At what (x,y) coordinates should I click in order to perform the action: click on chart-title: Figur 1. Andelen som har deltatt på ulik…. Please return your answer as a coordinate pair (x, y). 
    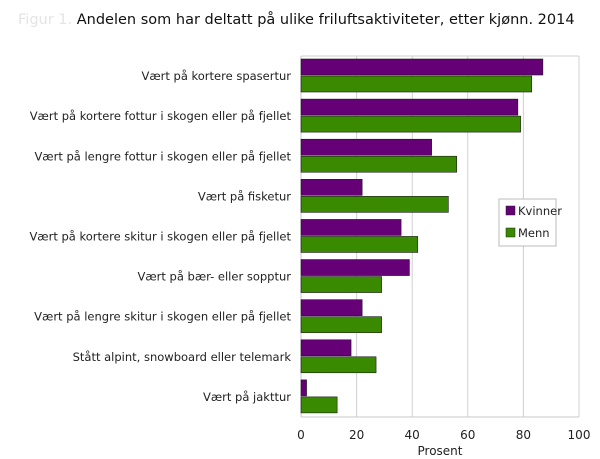
    Looking at the image, I should click on (296, 20).